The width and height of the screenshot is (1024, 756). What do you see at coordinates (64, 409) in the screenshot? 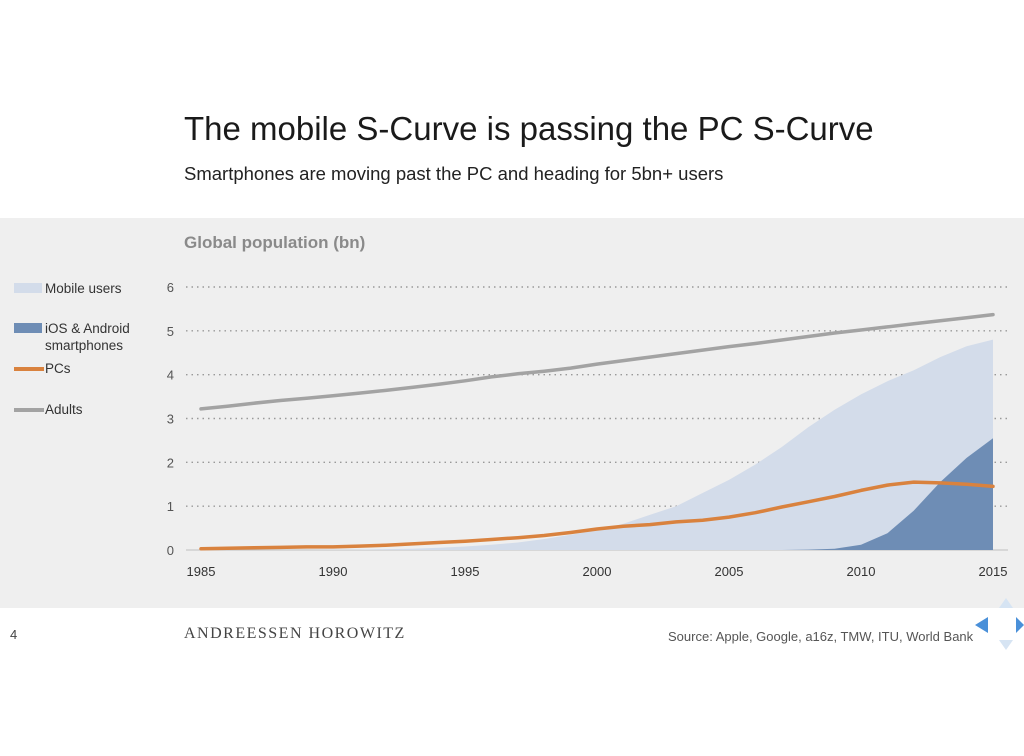
I see `legend-label-adults: Adults` at bounding box center [64, 409].